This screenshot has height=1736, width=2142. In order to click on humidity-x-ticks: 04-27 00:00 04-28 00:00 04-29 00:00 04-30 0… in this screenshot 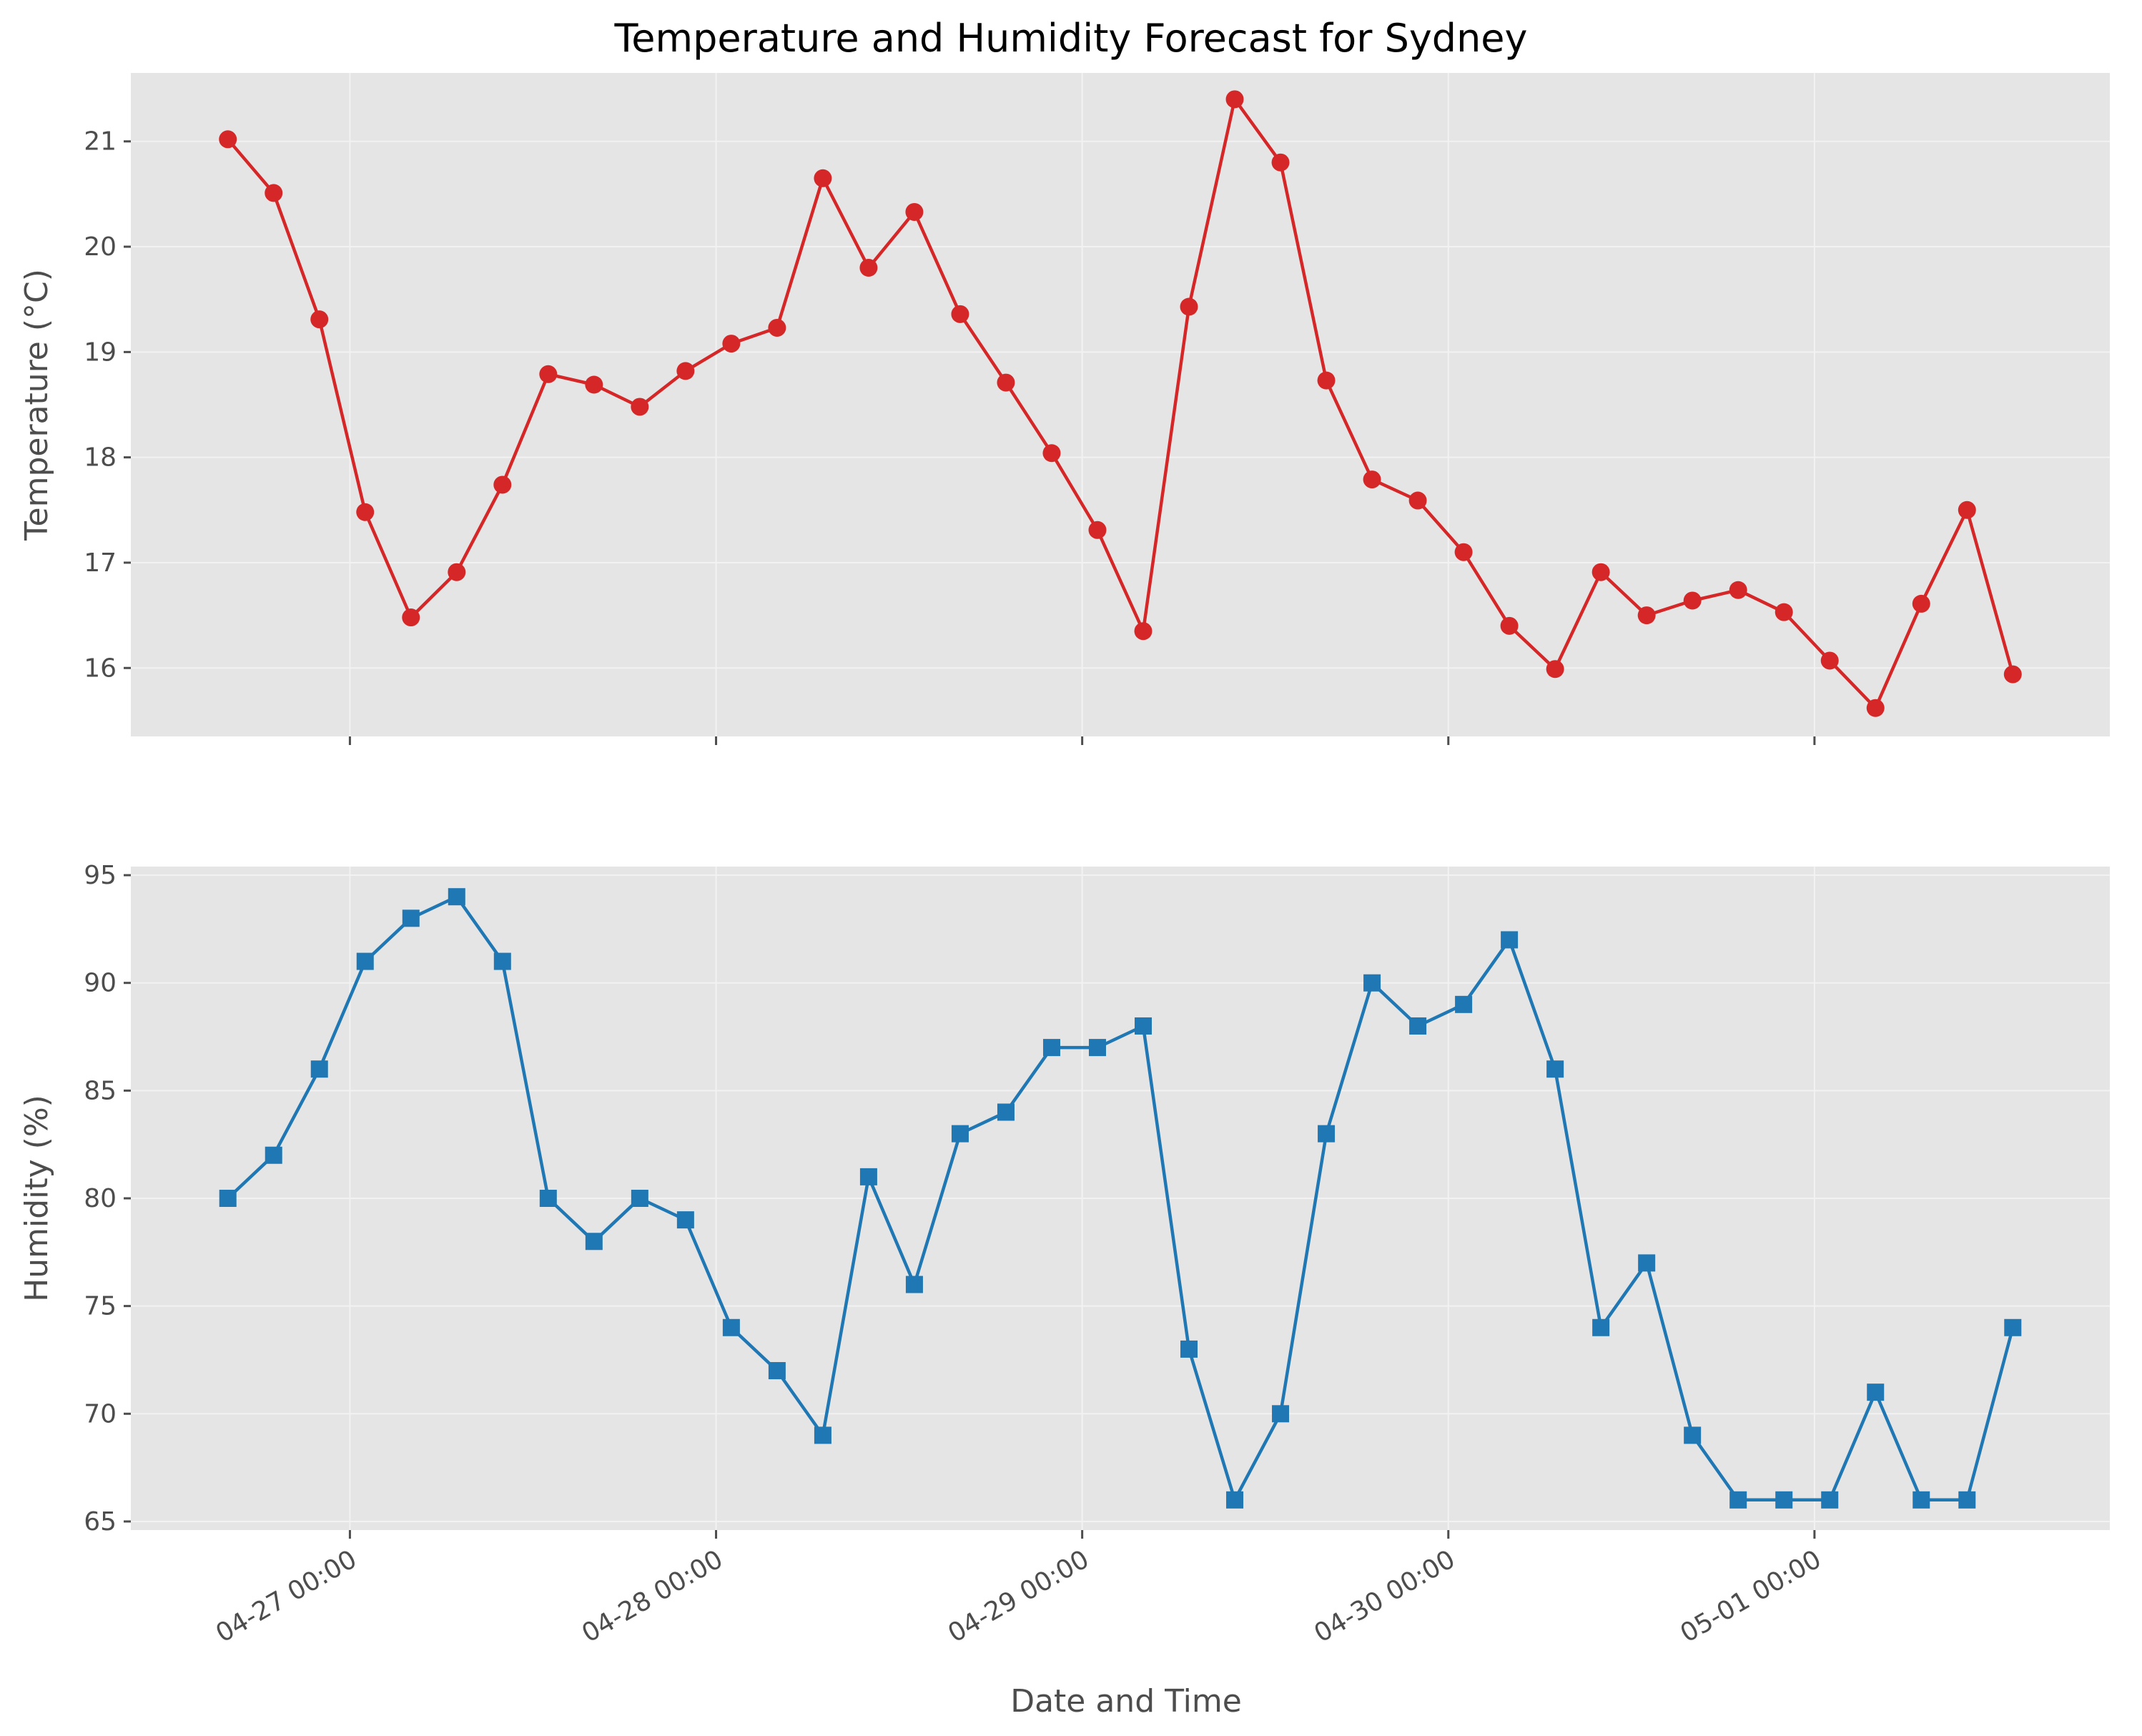, I will do `click(1018, 1589)`.